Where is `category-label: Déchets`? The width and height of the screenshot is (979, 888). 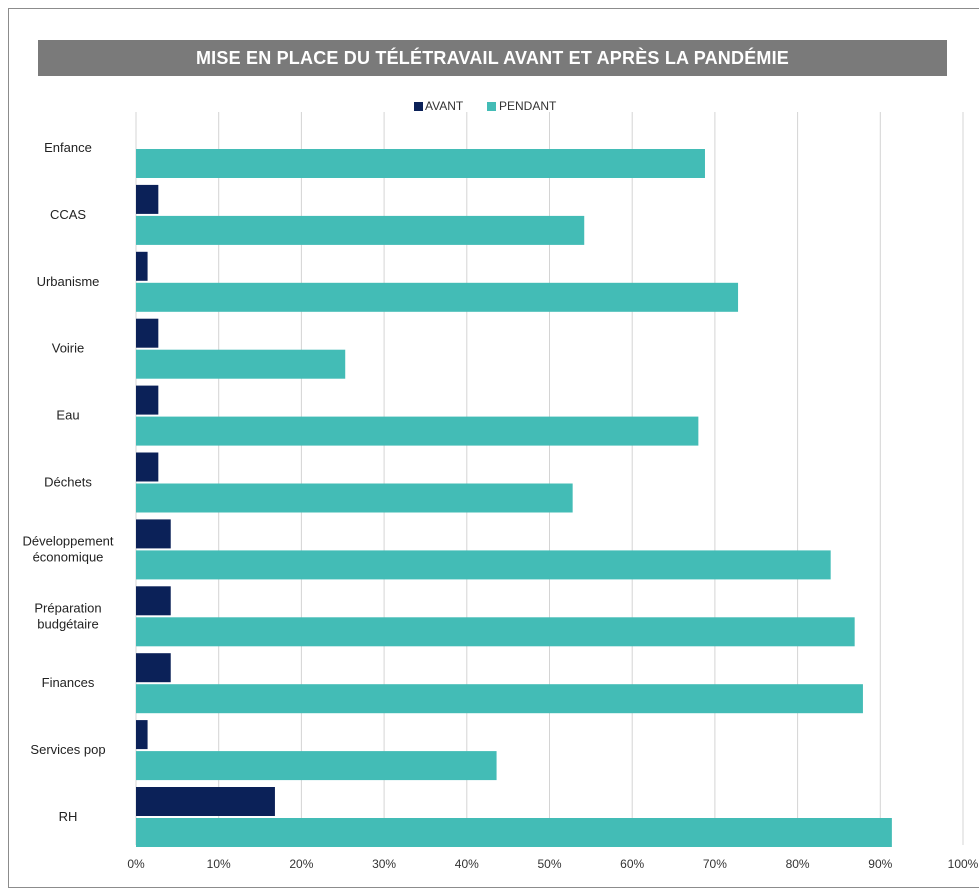 category-label: Déchets is located at coordinates (68, 482).